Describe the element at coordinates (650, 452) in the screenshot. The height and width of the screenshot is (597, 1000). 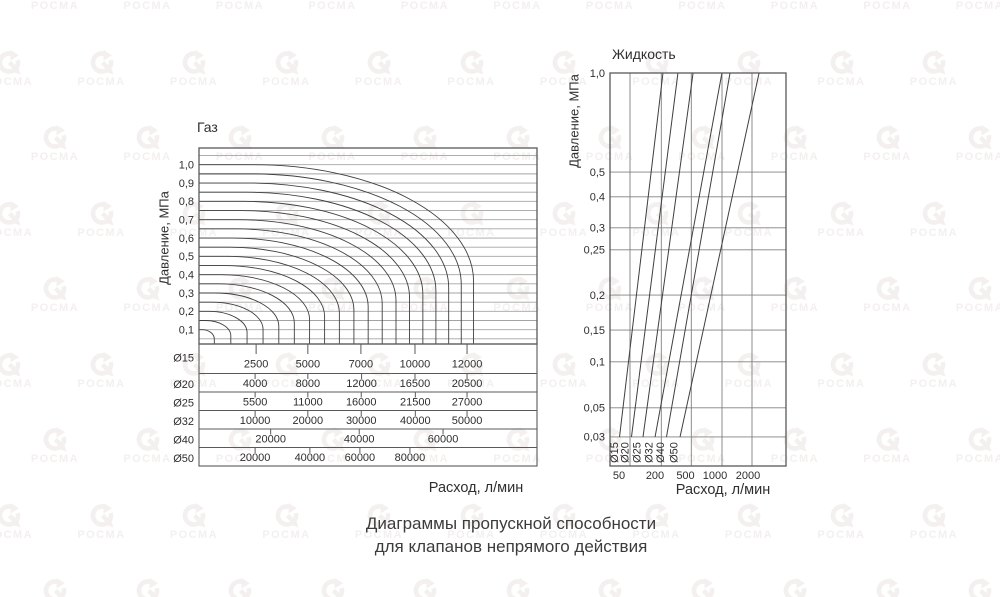
I see `liquid-diameter-line-label: Ø32` at that location.